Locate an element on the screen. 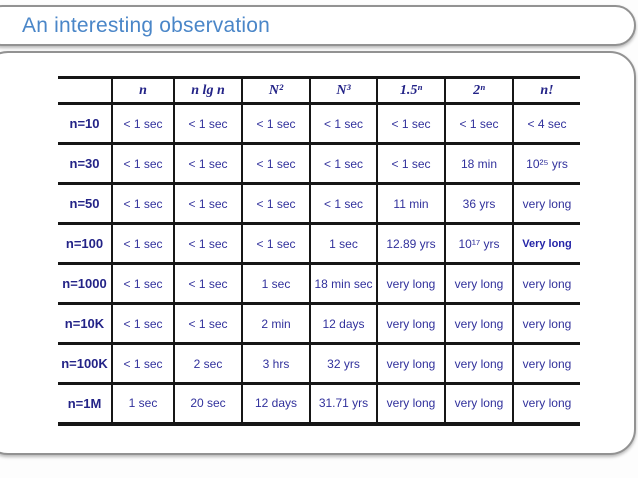 Image resolution: width=638 pixels, height=478 pixels. slide-title: An interesting observation is located at coordinates (146, 25).